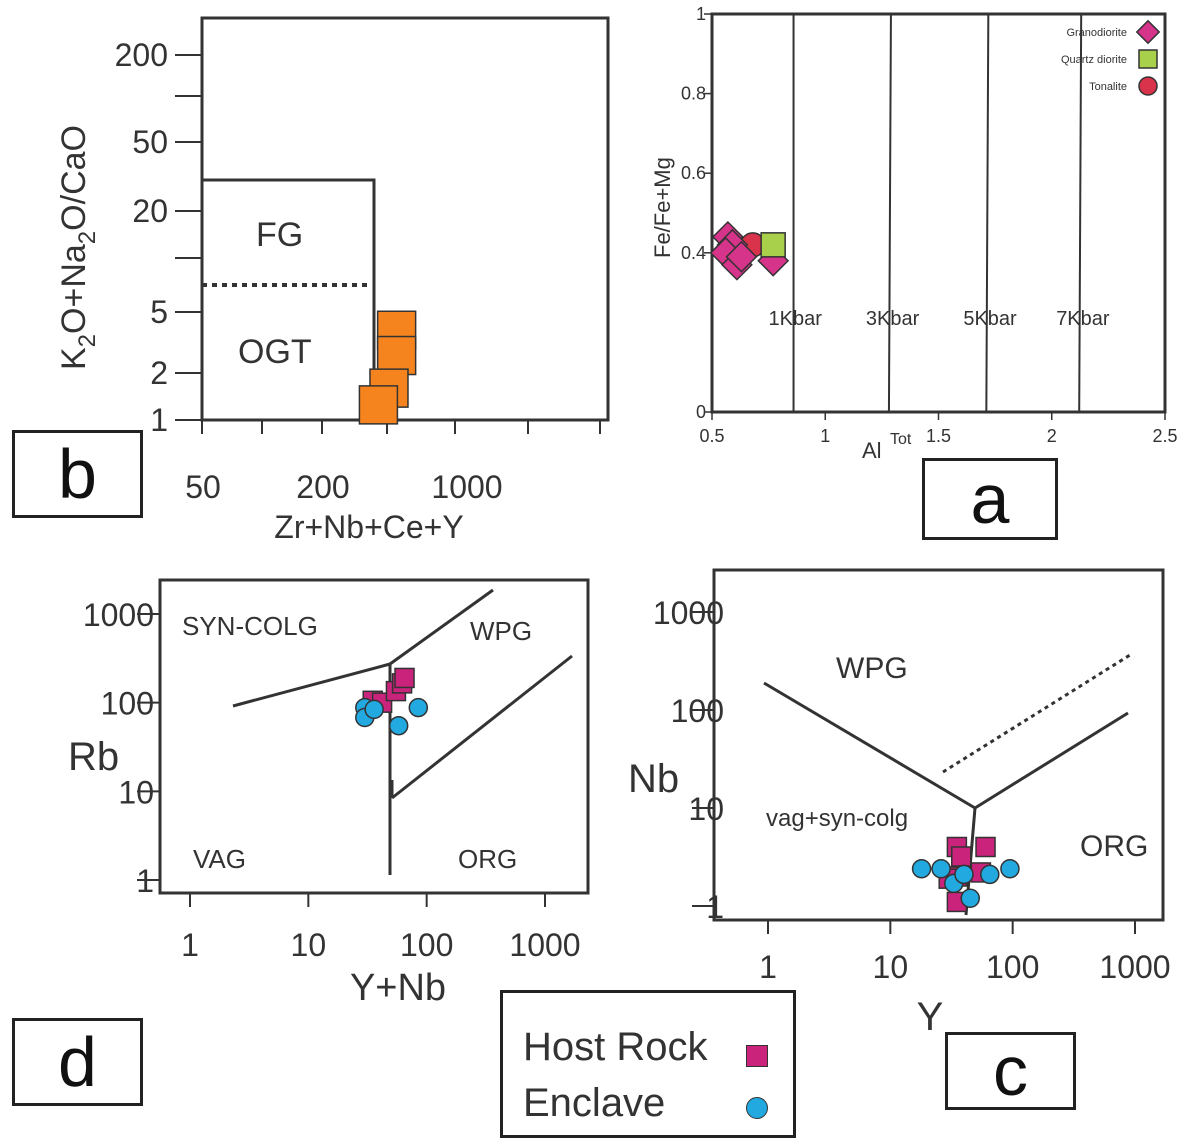 The image size is (1190, 1138). What do you see at coordinates (893, 319) in the screenshot?
I see `pressure-label: 3Kbar` at bounding box center [893, 319].